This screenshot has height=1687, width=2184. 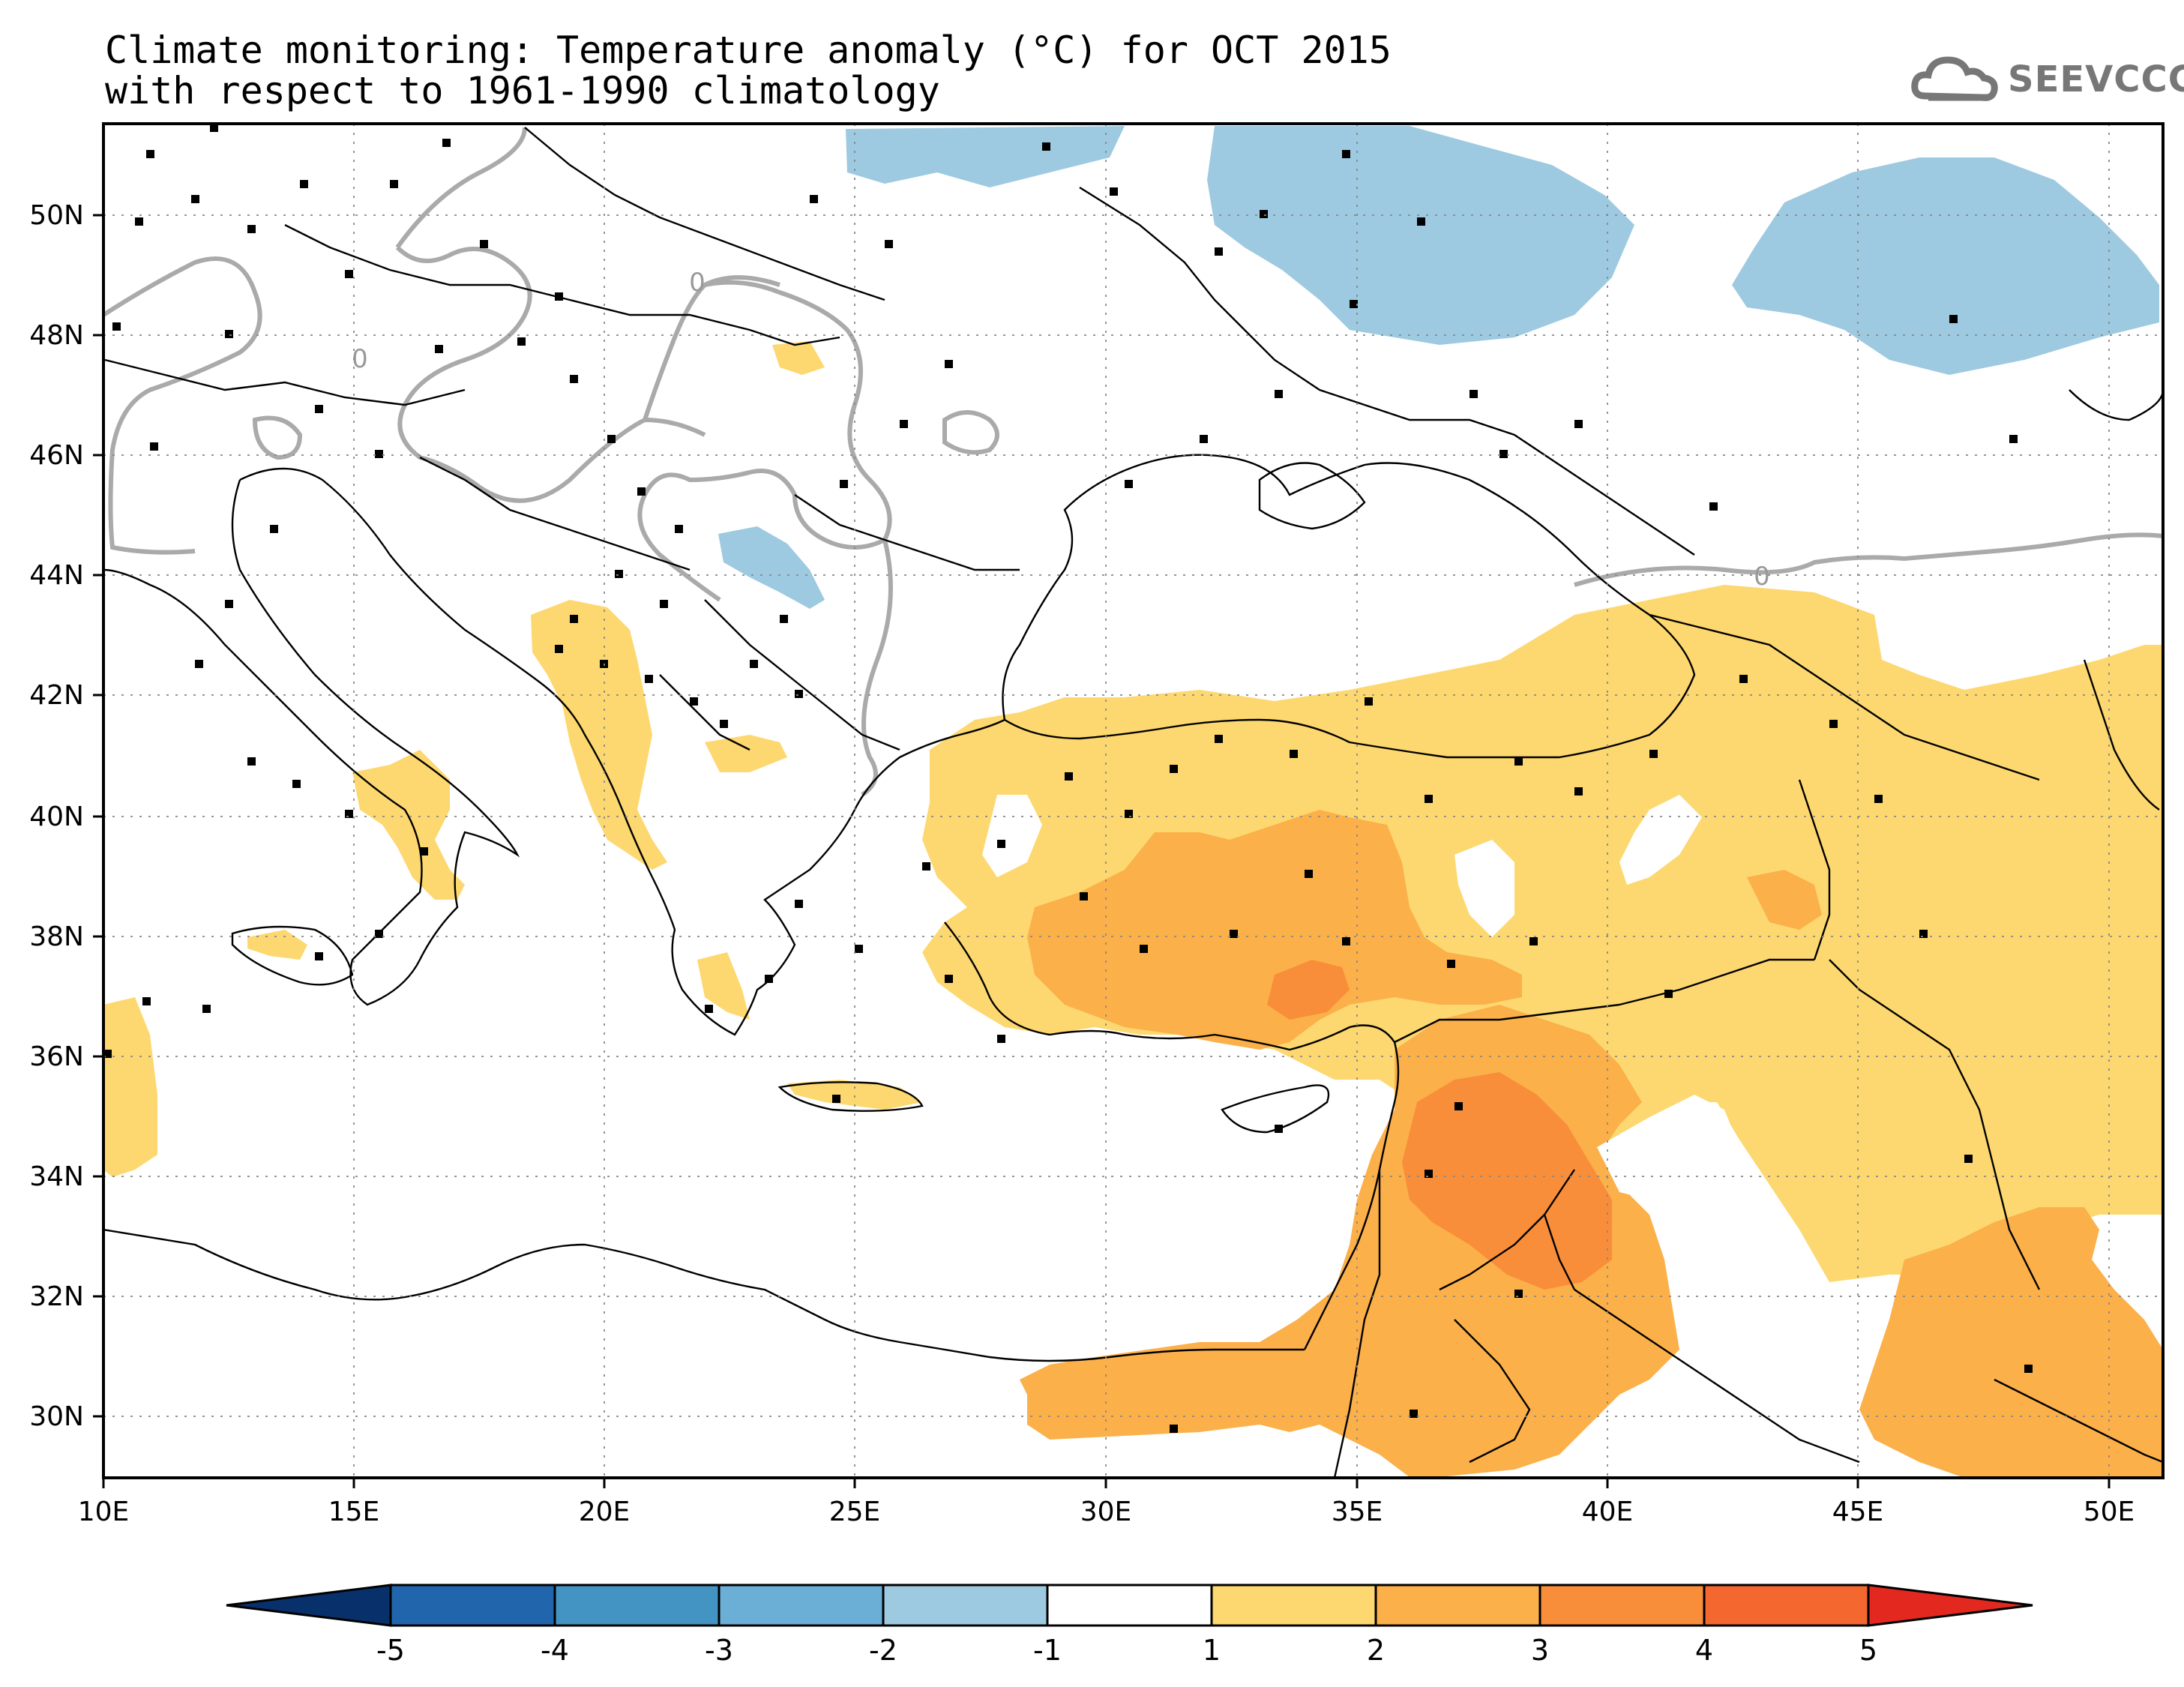 What do you see at coordinates (883, 1650) in the screenshot?
I see `colorbar-label-3: -2` at bounding box center [883, 1650].